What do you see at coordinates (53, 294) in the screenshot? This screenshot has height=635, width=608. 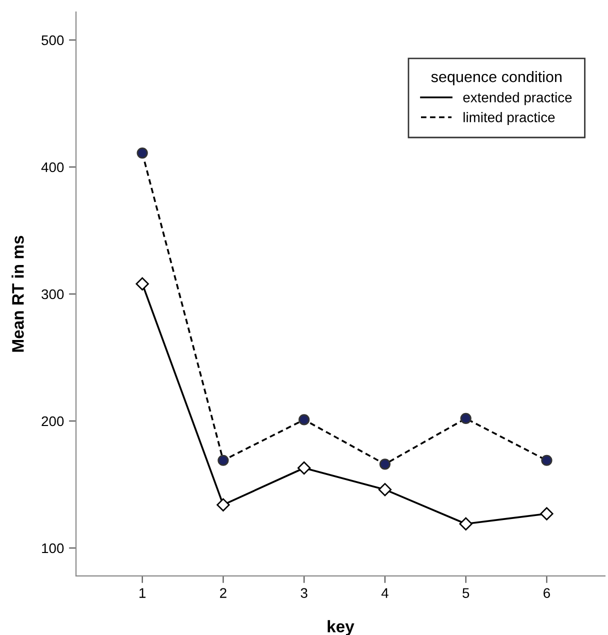 I see `y-tick-label: 300` at bounding box center [53, 294].